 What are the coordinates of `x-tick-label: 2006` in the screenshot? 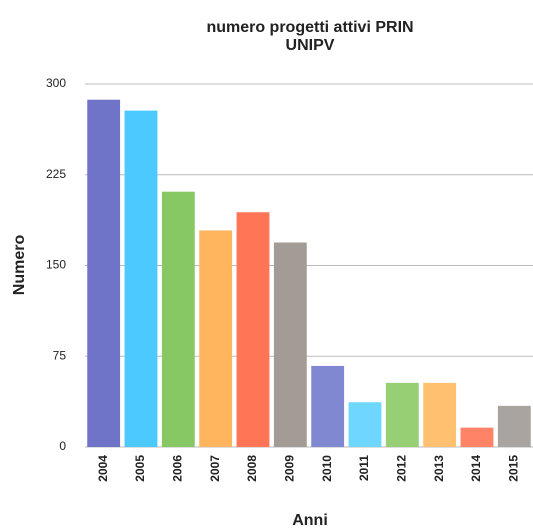 It's located at (178, 468).